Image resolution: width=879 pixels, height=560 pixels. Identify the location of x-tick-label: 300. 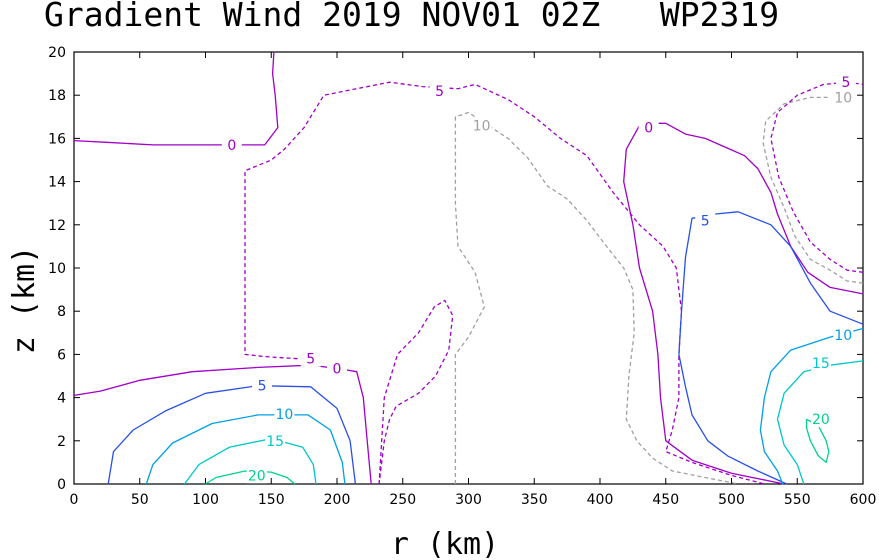
(468, 500).